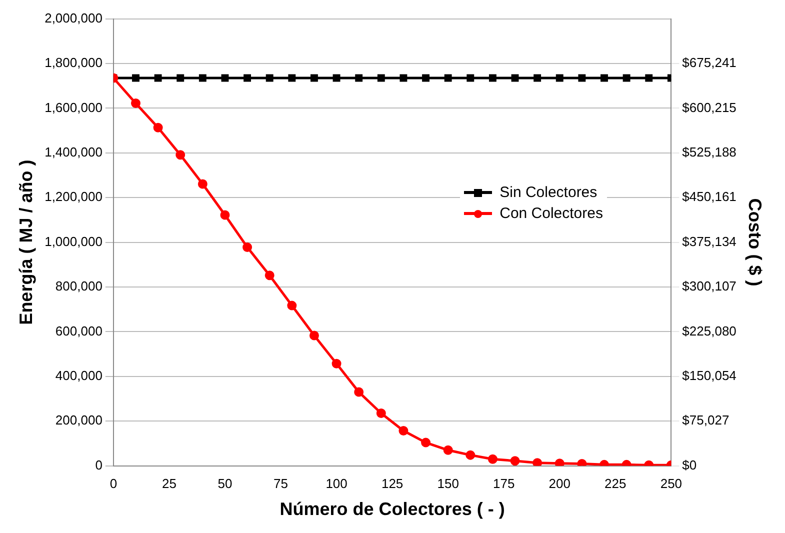 This screenshot has width=785, height=533. What do you see at coordinates (559, 484) in the screenshot?
I see `x-tick-label: 200` at bounding box center [559, 484].